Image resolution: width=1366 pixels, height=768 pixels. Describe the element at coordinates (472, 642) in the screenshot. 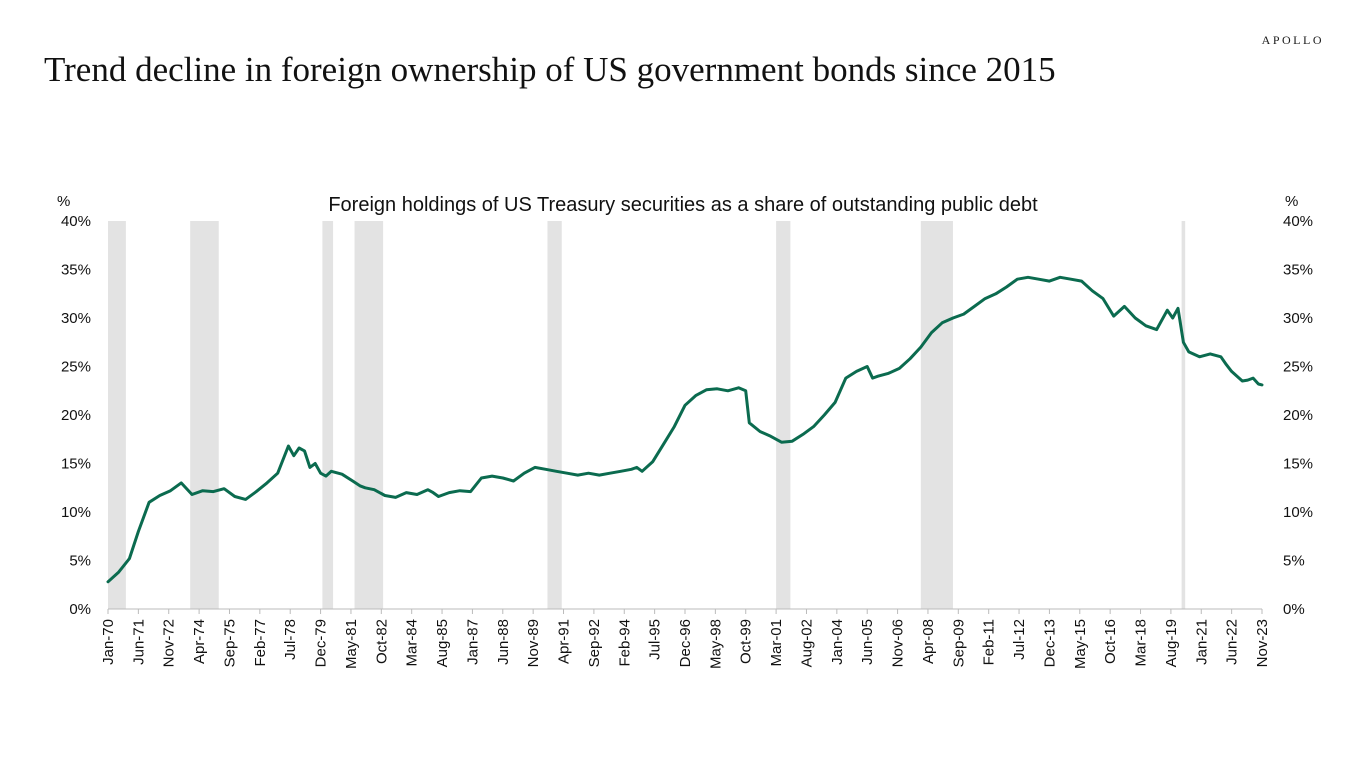

I see `x-tick-label: Jan-87` at that location.